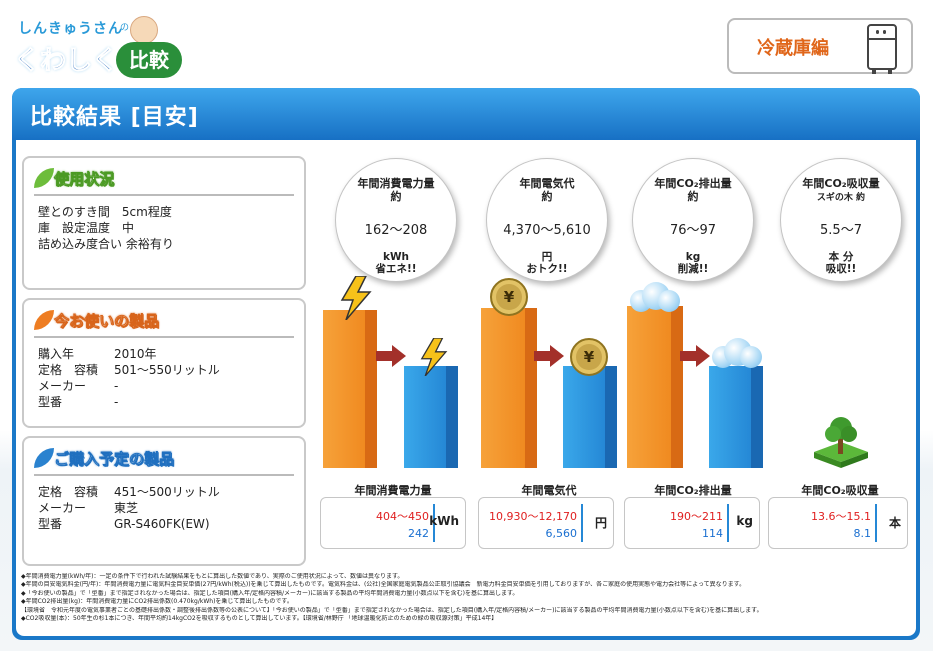  I want to click on bubble-cost: 年間電気代約 4,370～5,610 円おトク!!, so click(547, 220).